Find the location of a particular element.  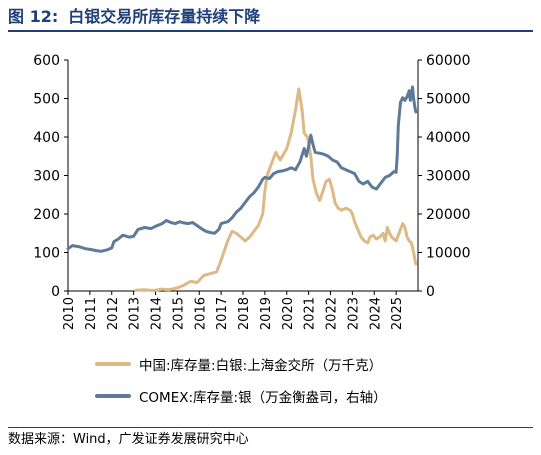

x-tick-label: 2015 is located at coordinates (178, 313).